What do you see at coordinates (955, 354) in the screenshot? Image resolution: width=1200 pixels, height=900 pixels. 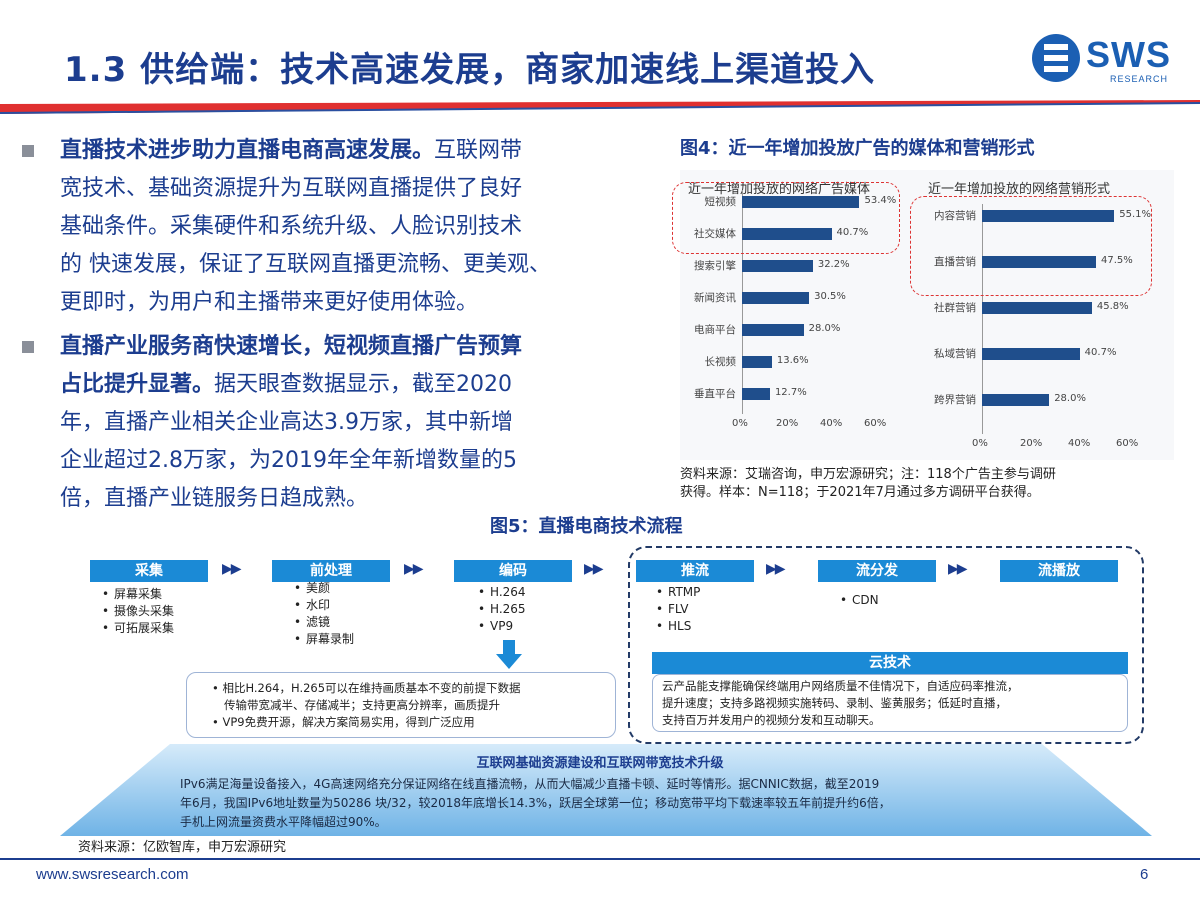 I see `bar-category-label: 私域营销` at bounding box center [955, 354].